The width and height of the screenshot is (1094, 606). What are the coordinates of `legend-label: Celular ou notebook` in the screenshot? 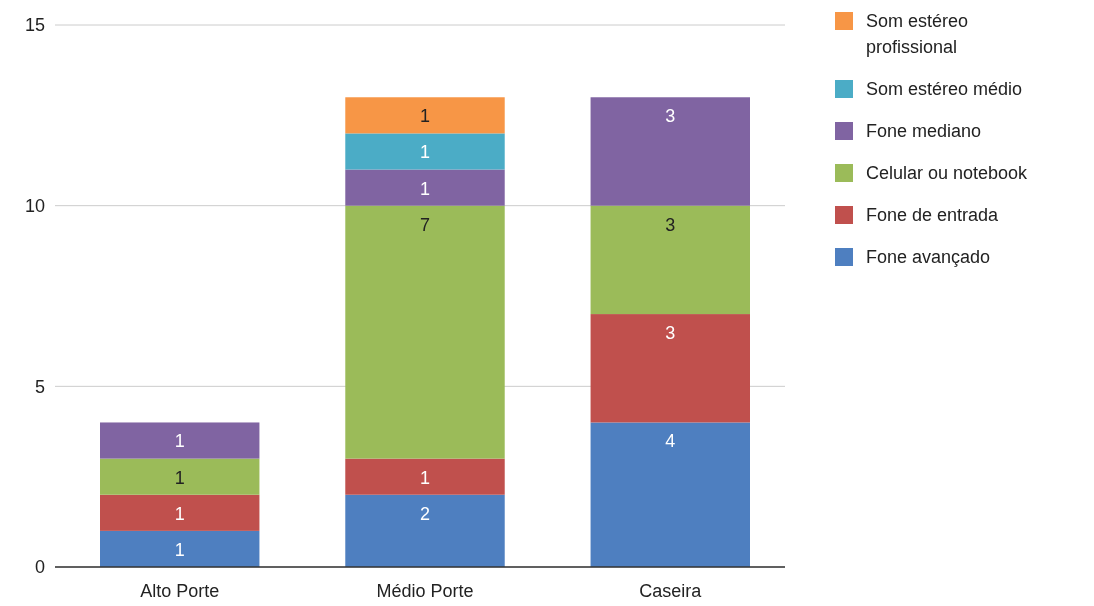 It's located at (947, 173).